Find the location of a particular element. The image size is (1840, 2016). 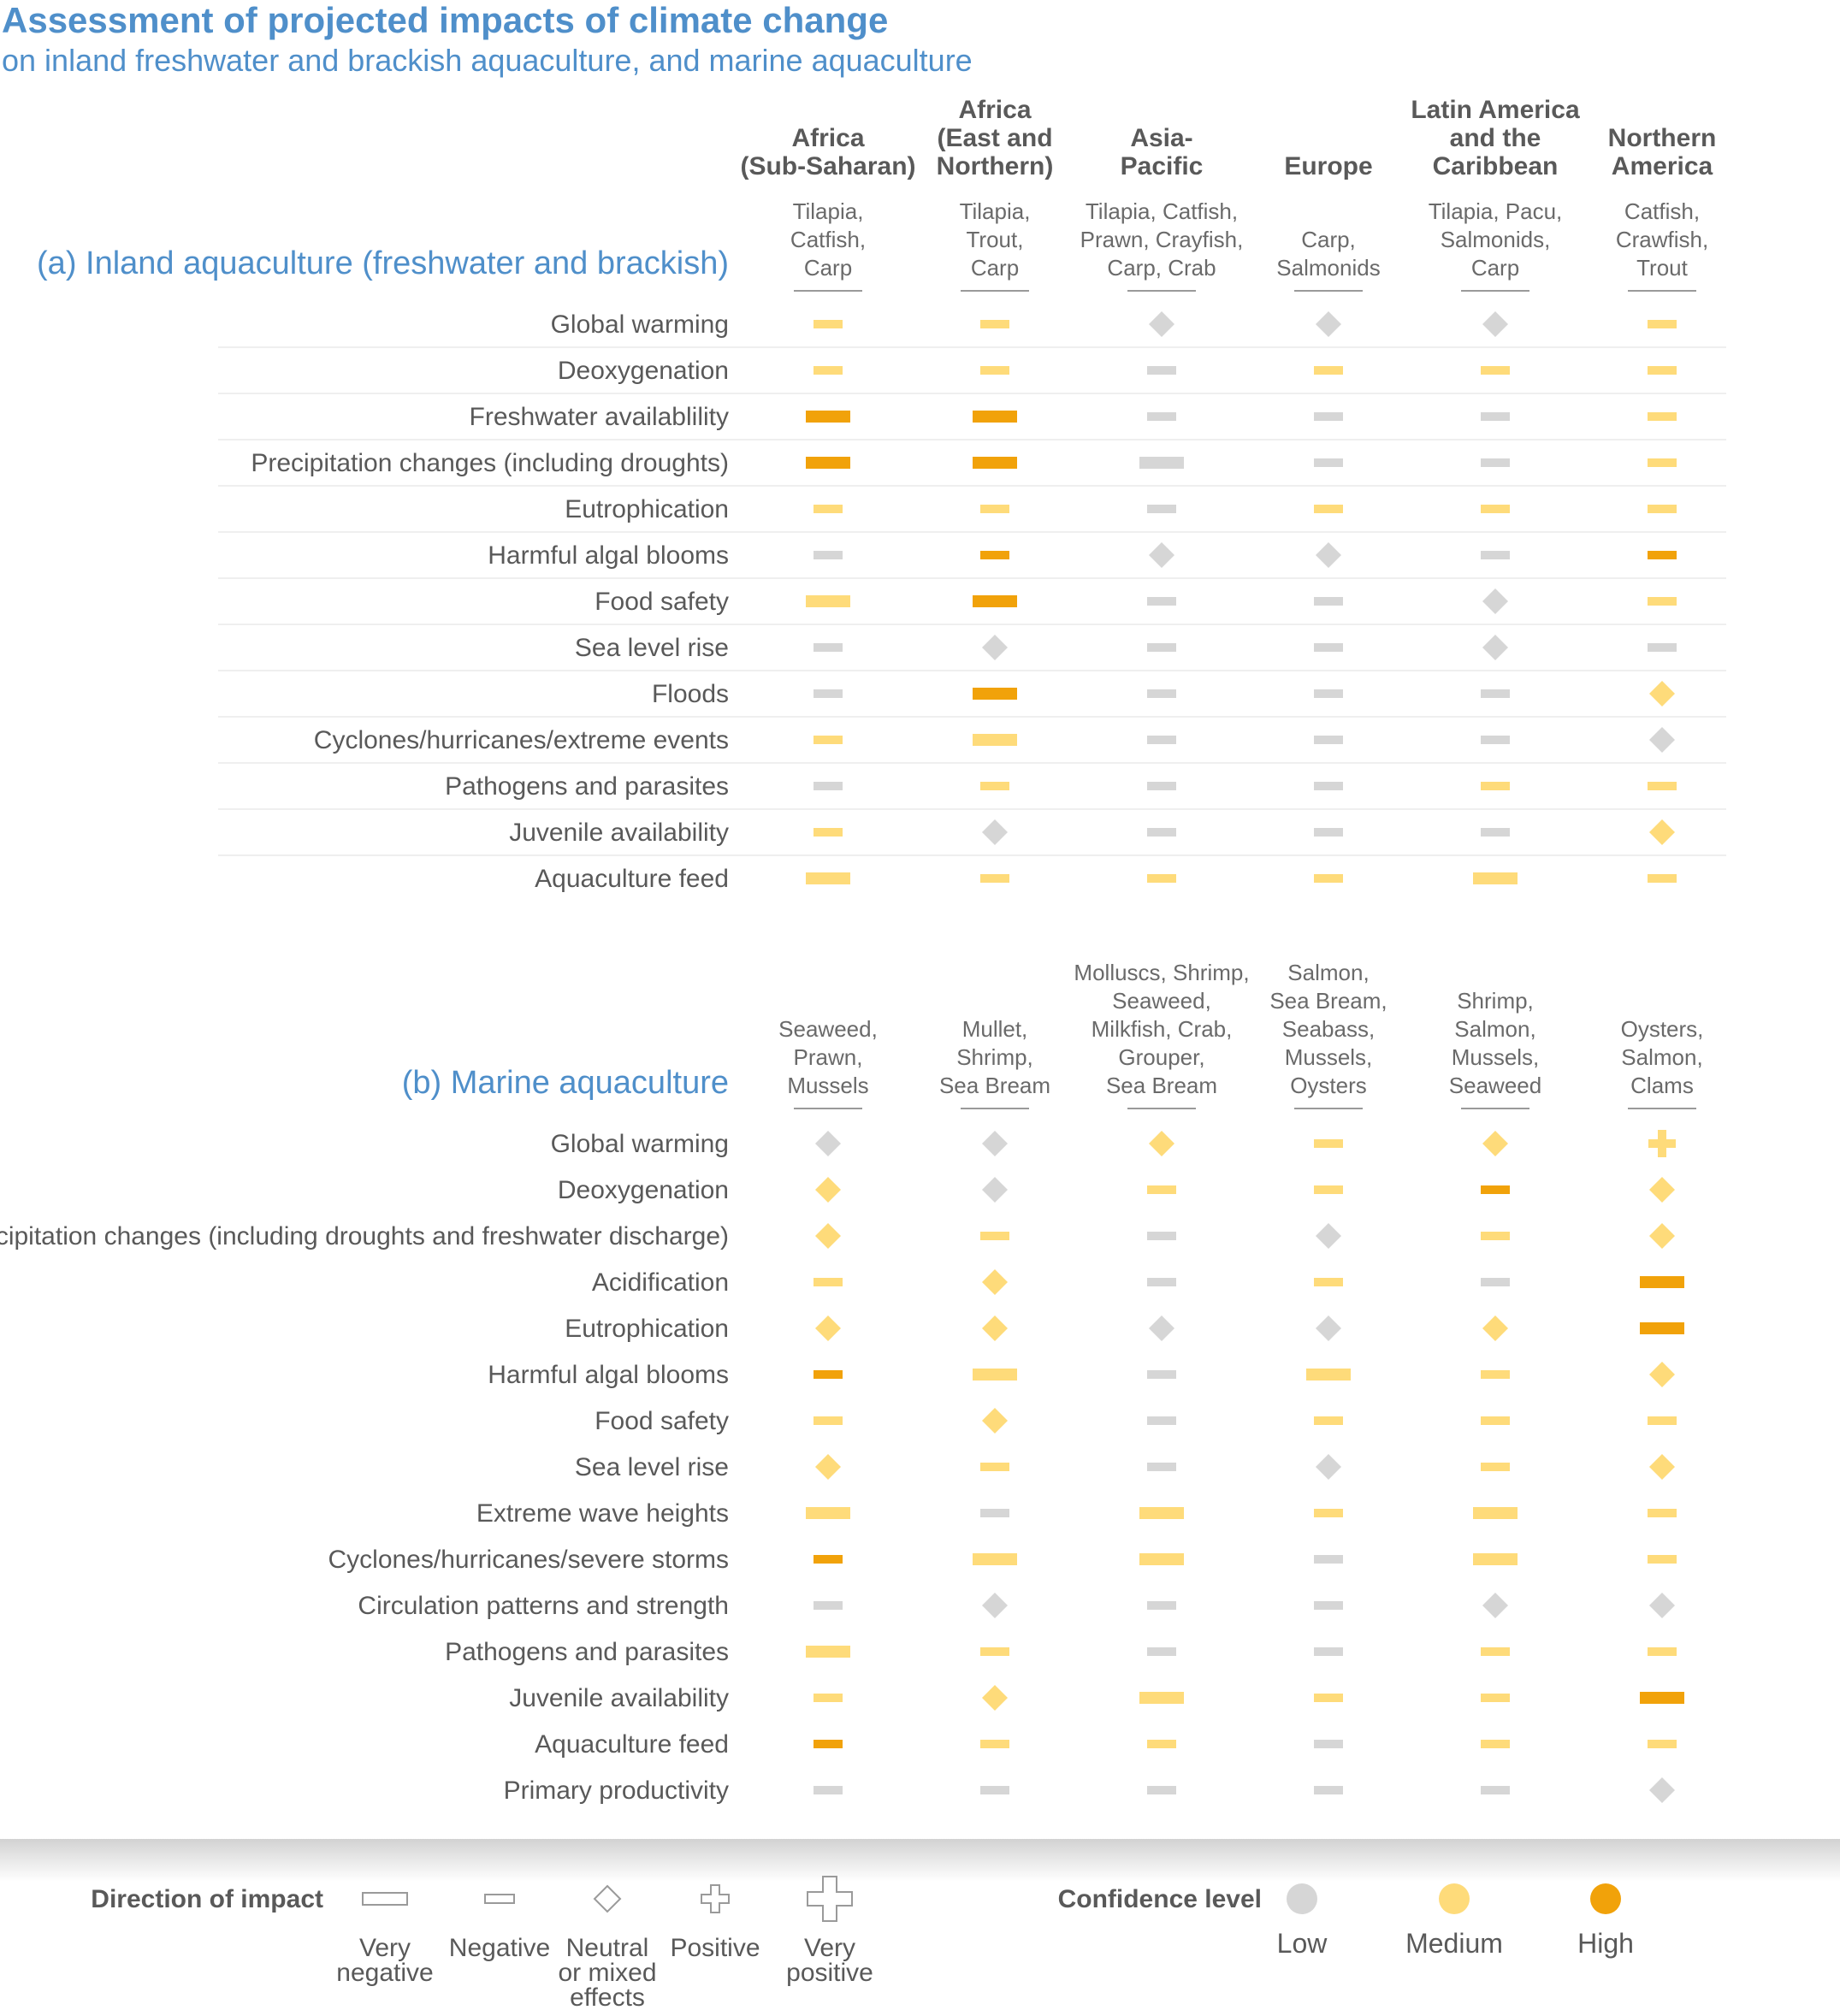

legend-direction-label: Positive is located at coordinates (715, 1948).